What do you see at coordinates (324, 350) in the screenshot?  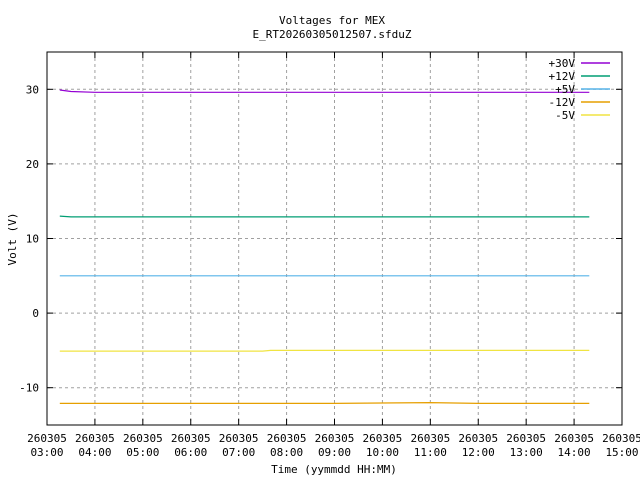 I see `series-line-5v` at bounding box center [324, 350].